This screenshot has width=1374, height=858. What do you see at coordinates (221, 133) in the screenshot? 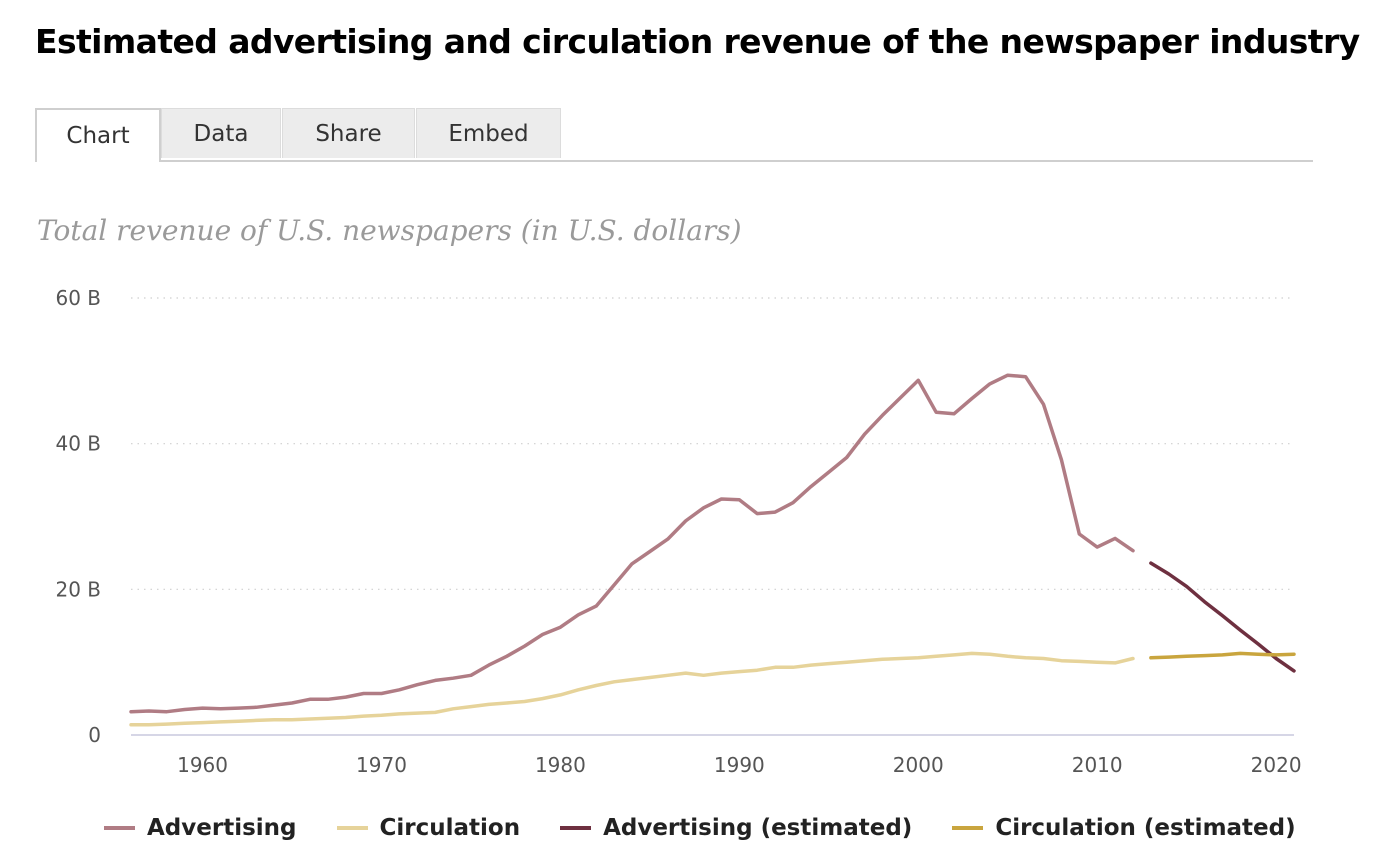
I see `tab-data: Data` at bounding box center [221, 133].